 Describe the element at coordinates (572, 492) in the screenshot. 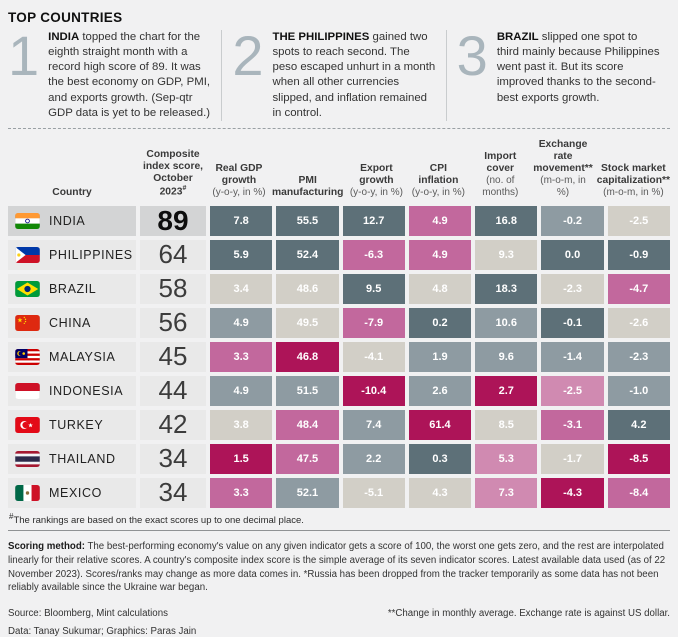

I see `fx-cell: -4.3` at that location.